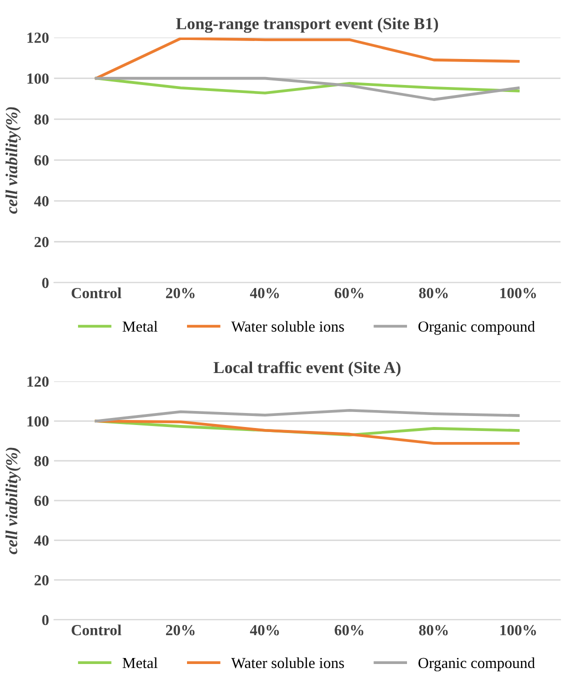 This screenshot has height=681, width=569. What do you see at coordinates (307, 25) in the screenshot?
I see `chart-title: Long-range transport event (Site B1)` at bounding box center [307, 25].